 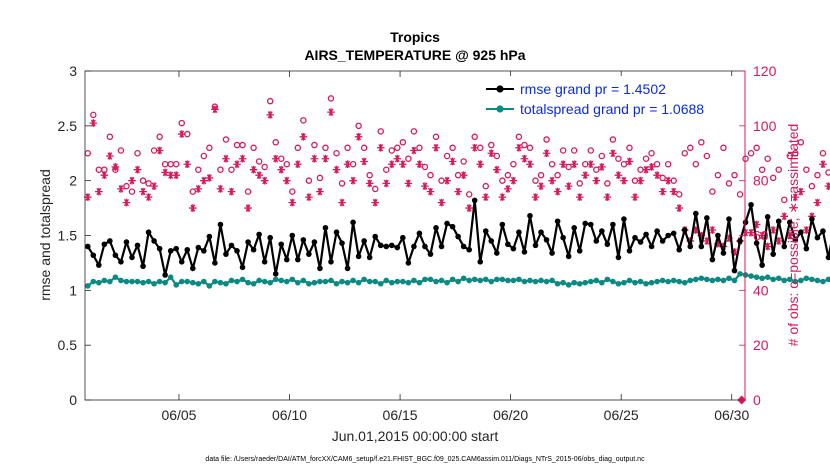 What do you see at coordinates (73, 71) in the screenshot?
I see `y-left-tick-label: 3` at bounding box center [73, 71].